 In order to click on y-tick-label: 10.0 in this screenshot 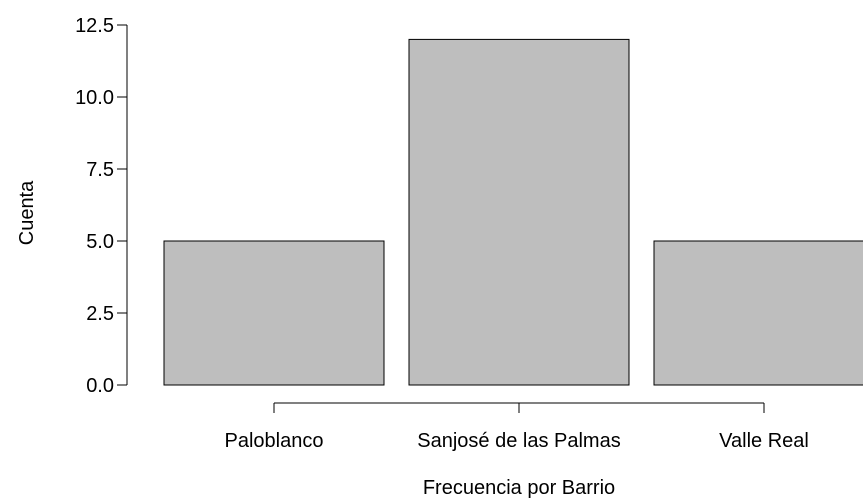, I will do `click(94, 98)`.